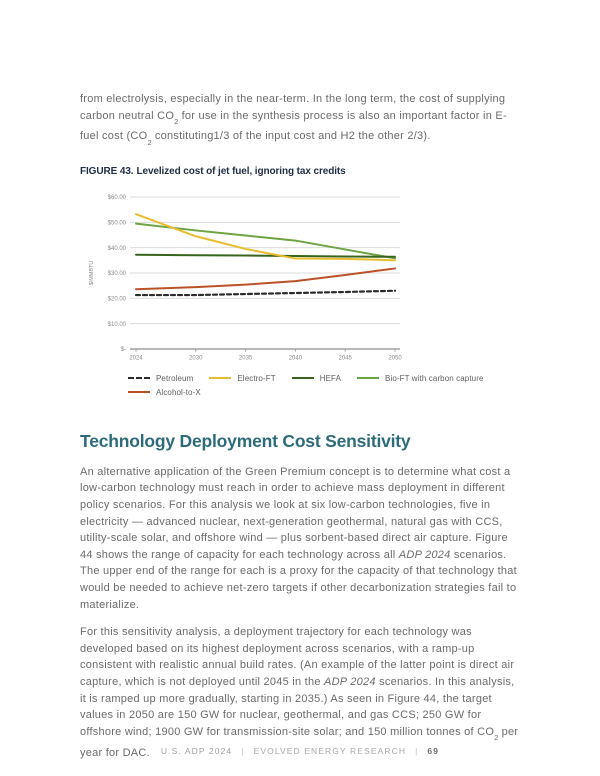 Image resolution: width=600 pixels, height=776 pixels. I want to click on x-tick-label: 2030, so click(196, 359).